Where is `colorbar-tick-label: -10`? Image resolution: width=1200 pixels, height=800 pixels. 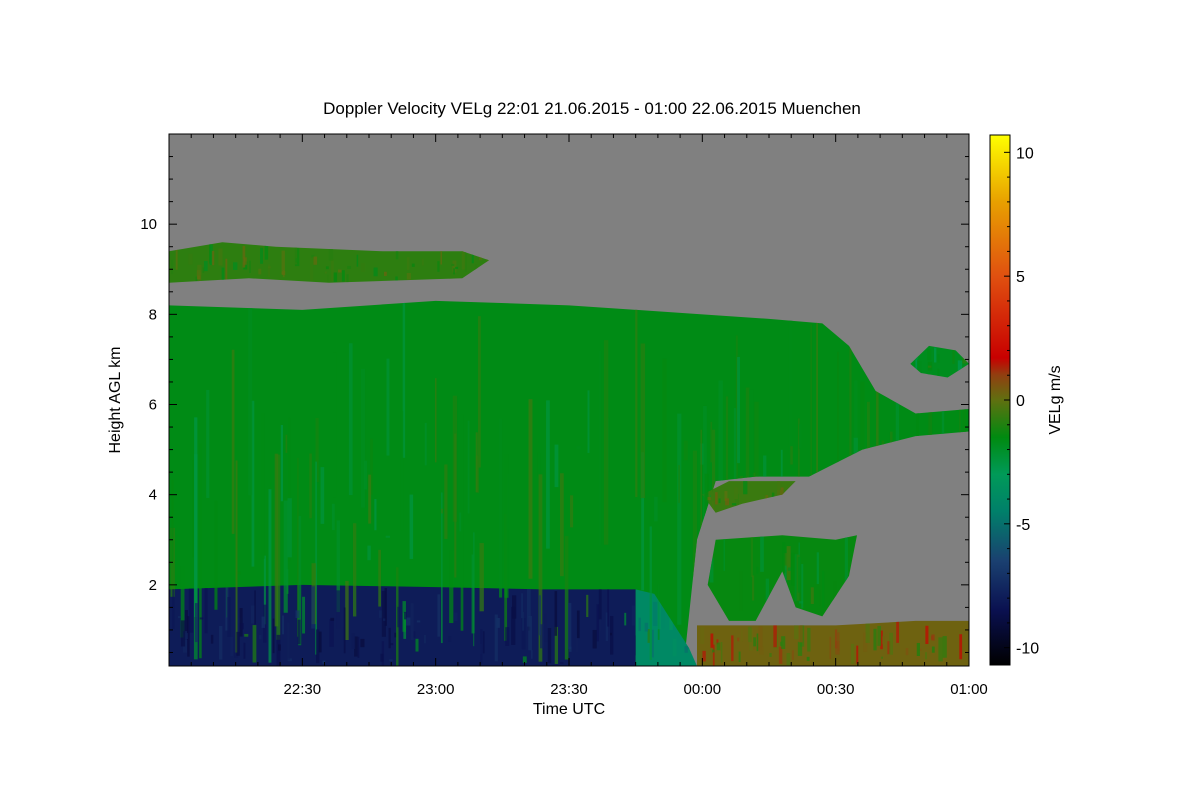
colorbar-tick-label: -10 is located at coordinates (1027, 649).